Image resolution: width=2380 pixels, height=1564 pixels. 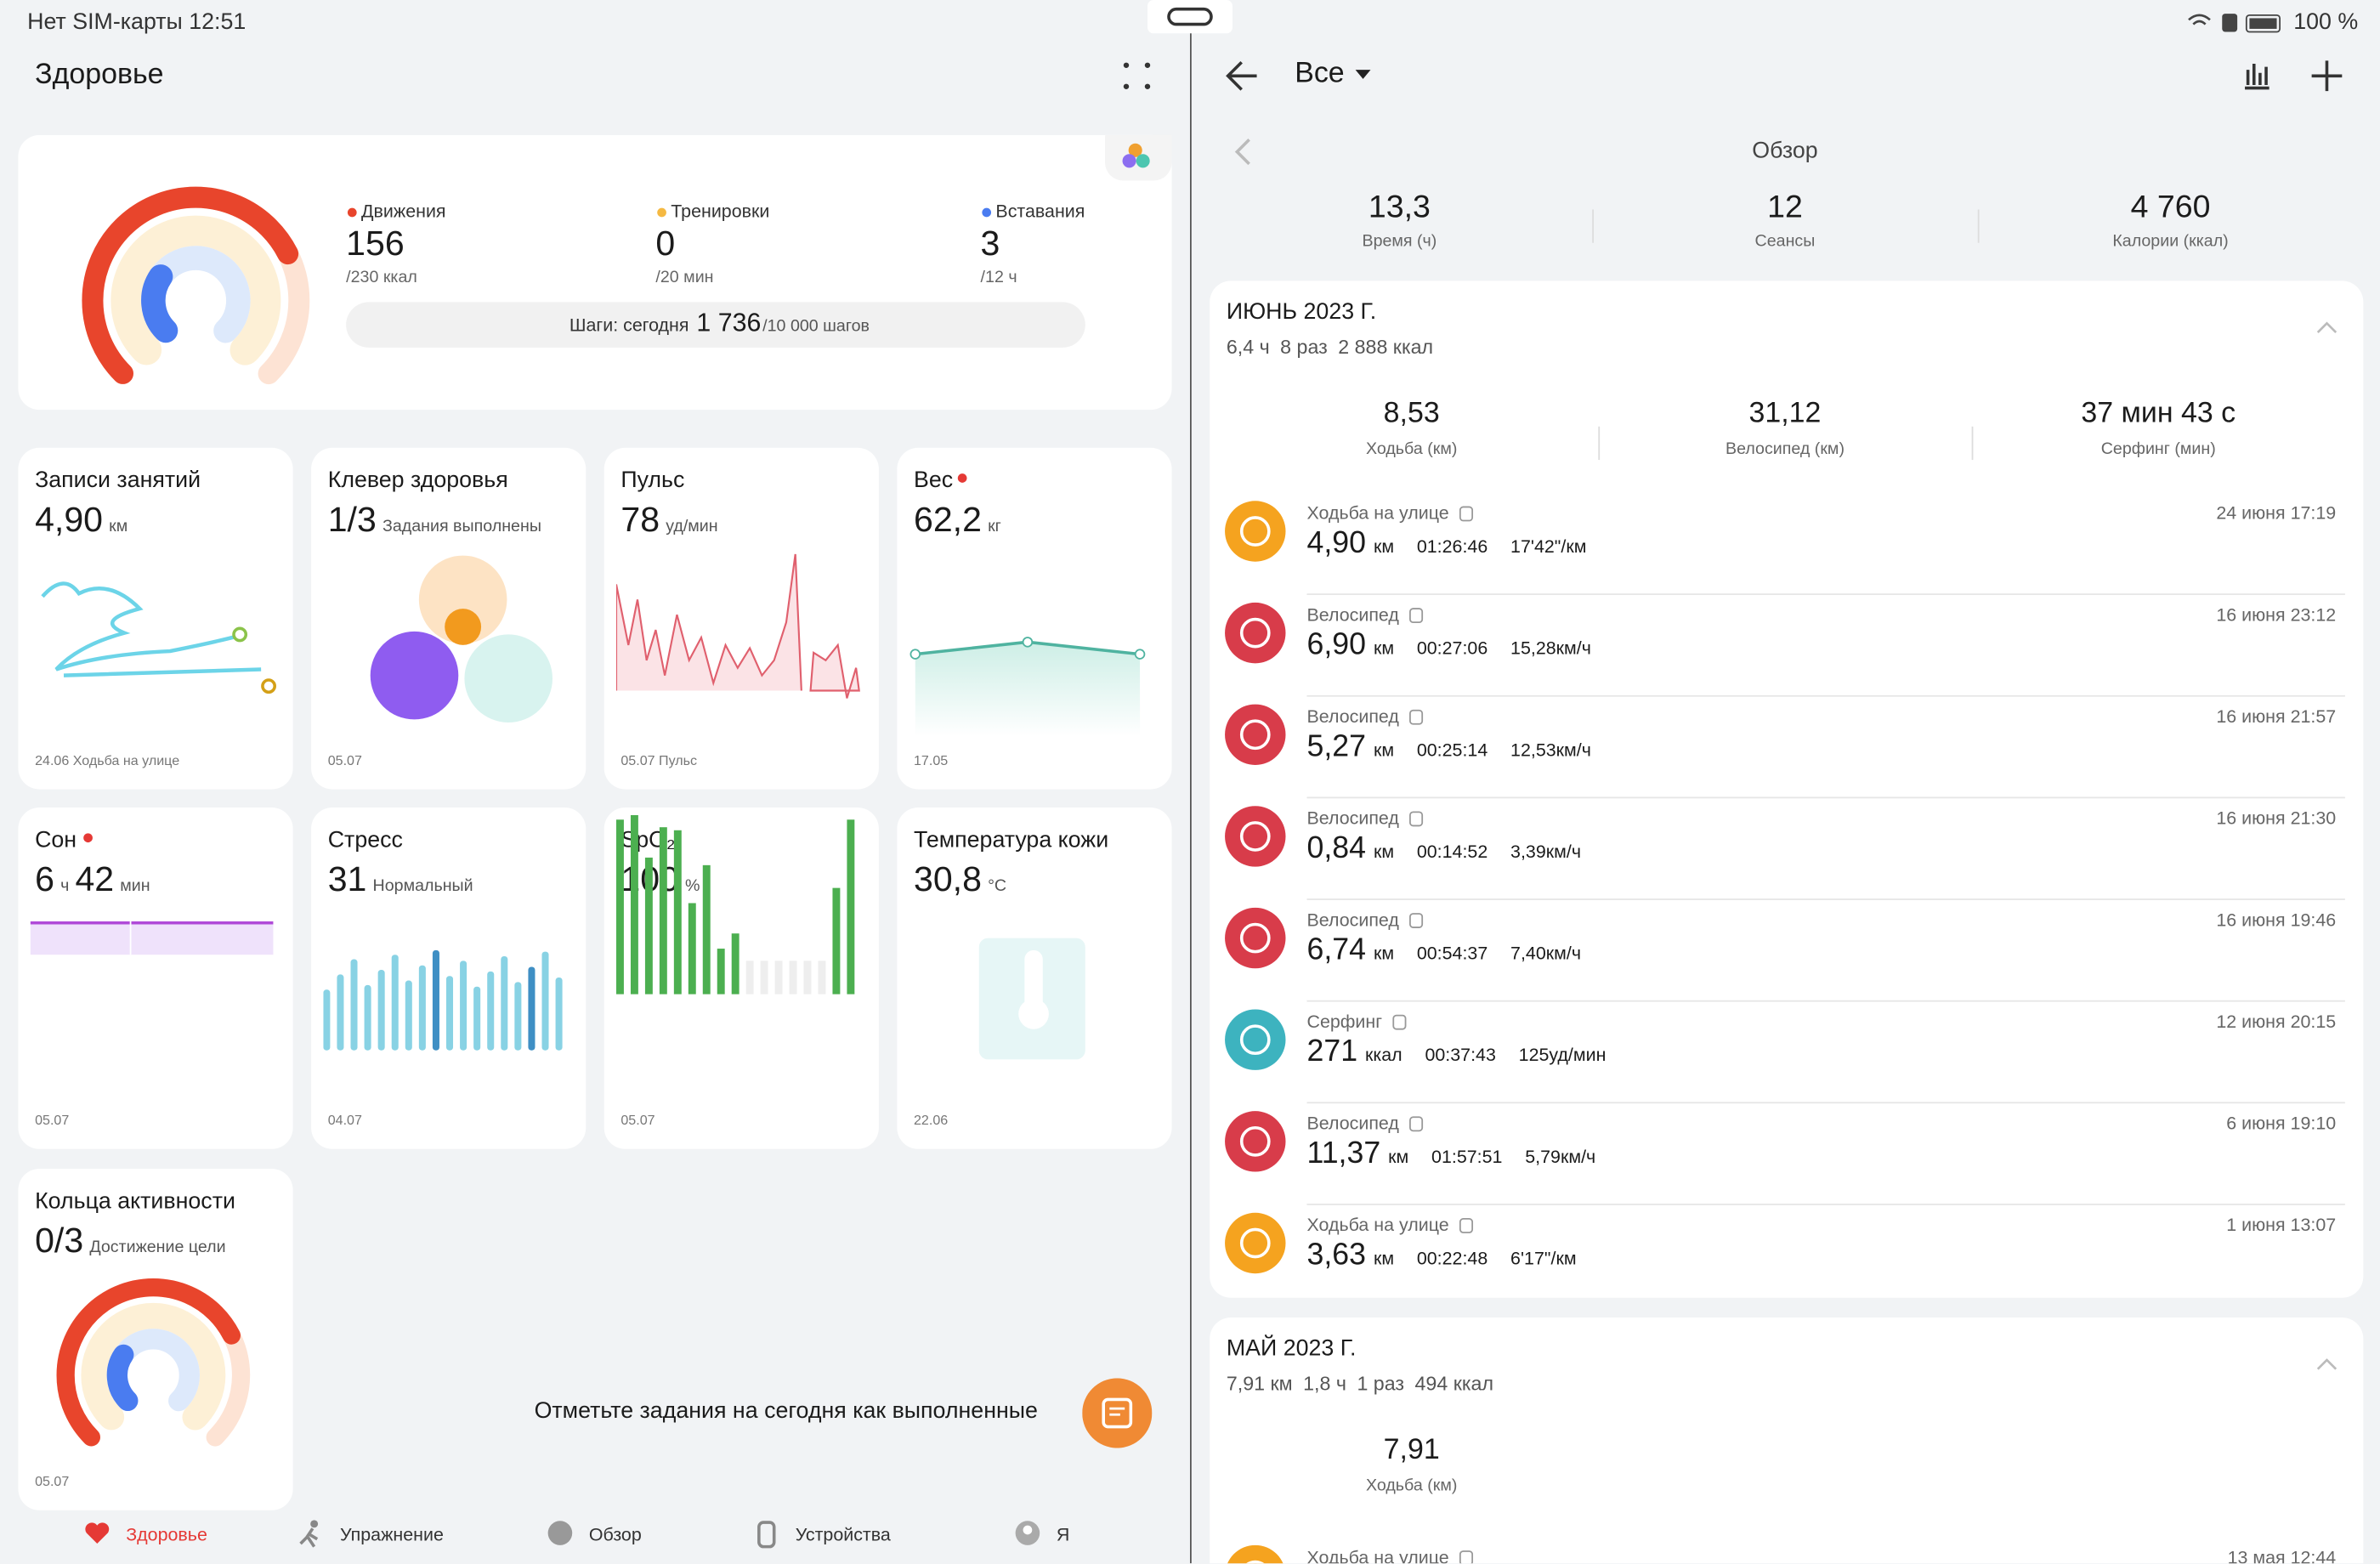 What do you see at coordinates (1415, 818) in the screenshot?
I see `watch-icon` at bounding box center [1415, 818].